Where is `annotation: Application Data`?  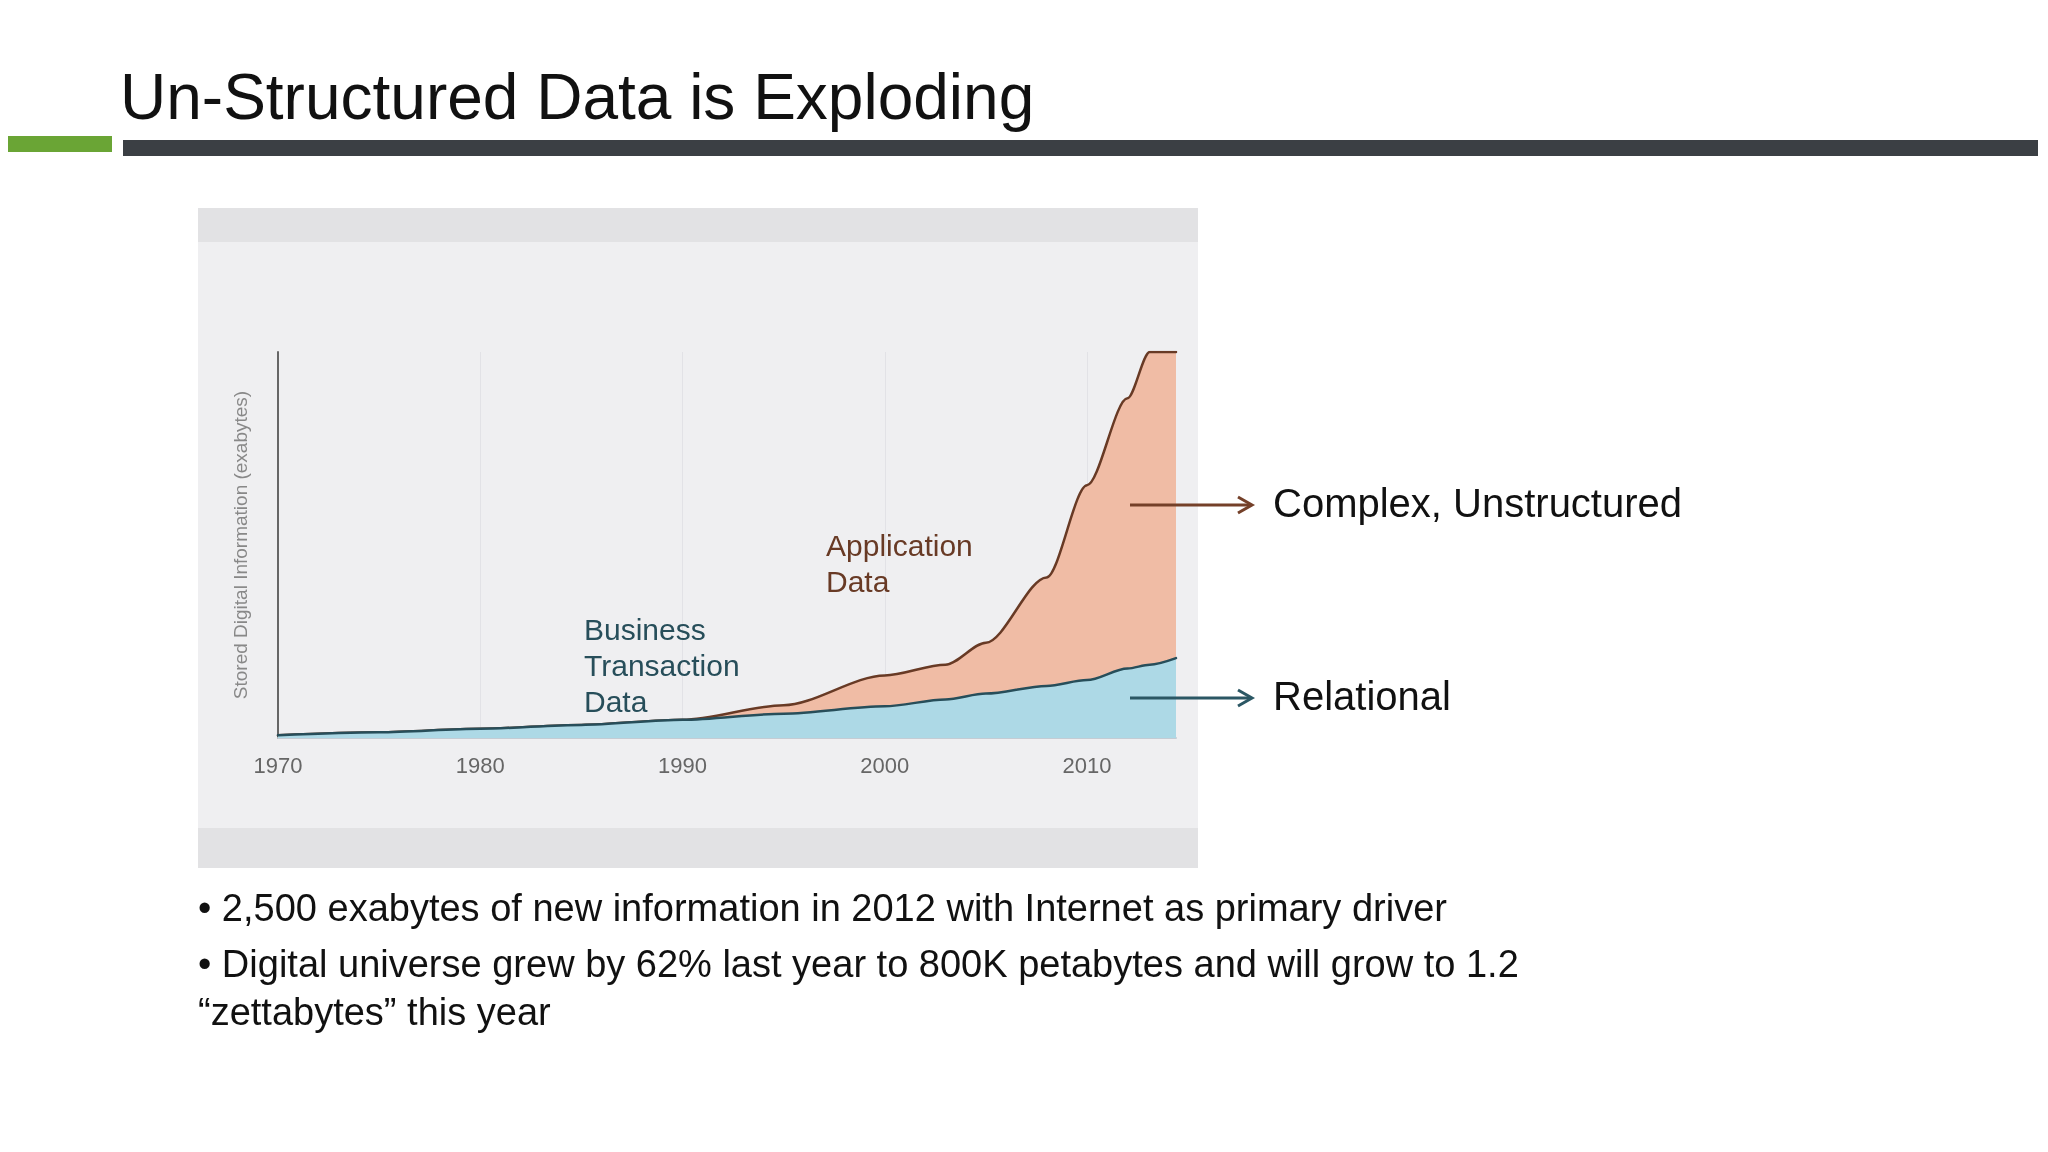 annotation: Application Data is located at coordinates (900, 564).